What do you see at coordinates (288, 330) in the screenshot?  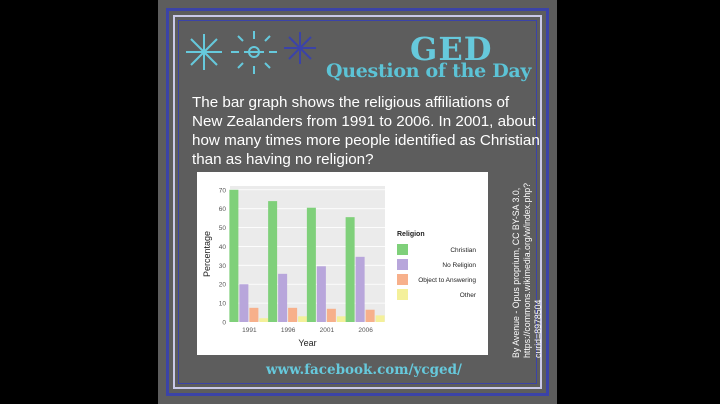 I see `x-tick-label: 1996` at bounding box center [288, 330].